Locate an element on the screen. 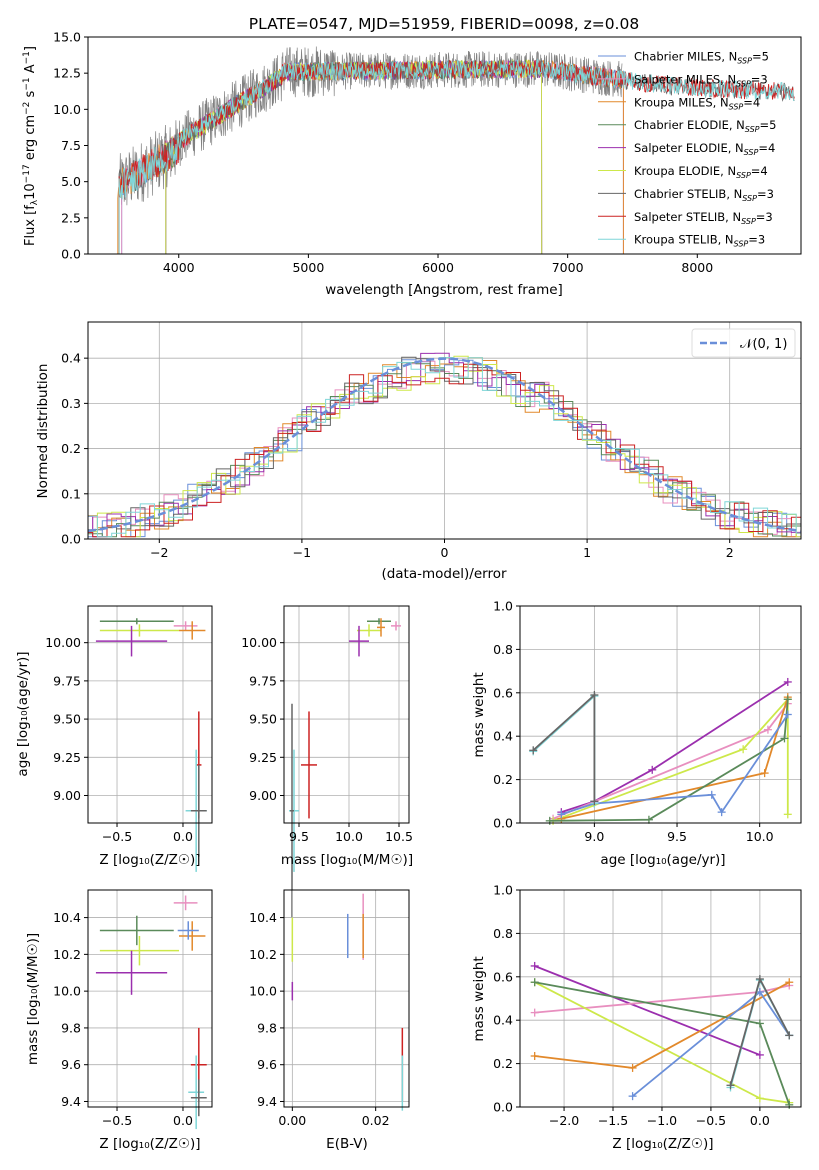 This screenshot has height=1170, width=819. y-tick-label: 9.6 is located at coordinates (71, 1064).